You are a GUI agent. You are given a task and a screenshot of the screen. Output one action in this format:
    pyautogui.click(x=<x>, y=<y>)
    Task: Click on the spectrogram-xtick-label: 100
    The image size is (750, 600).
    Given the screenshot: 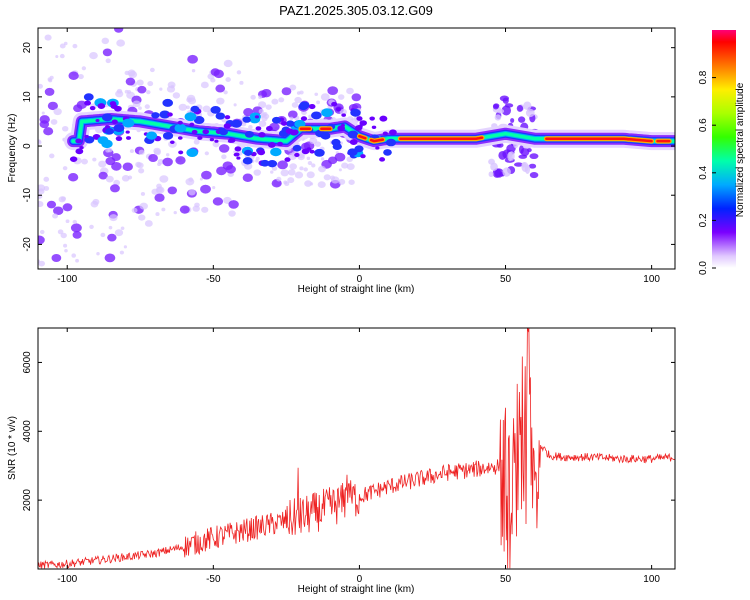 What is the action you would take?
    pyautogui.click(x=651, y=279)
    